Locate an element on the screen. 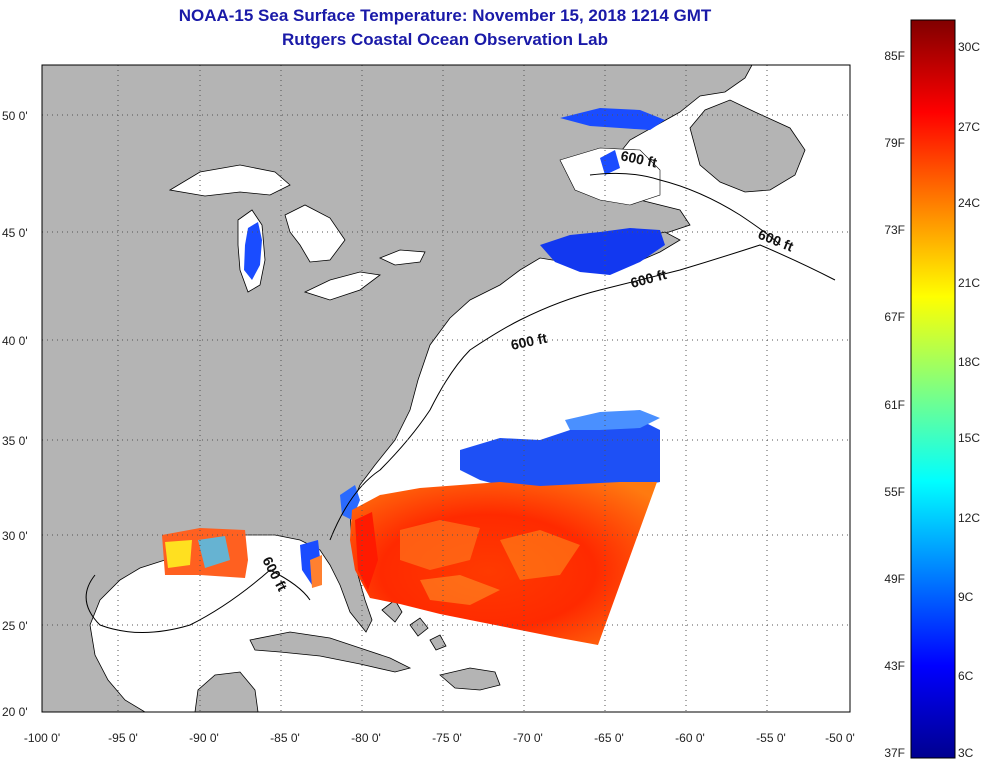 The height and width of the screenshot is (770, 984). colorbar-c-label: 21C is located at coordinates (969, 283).